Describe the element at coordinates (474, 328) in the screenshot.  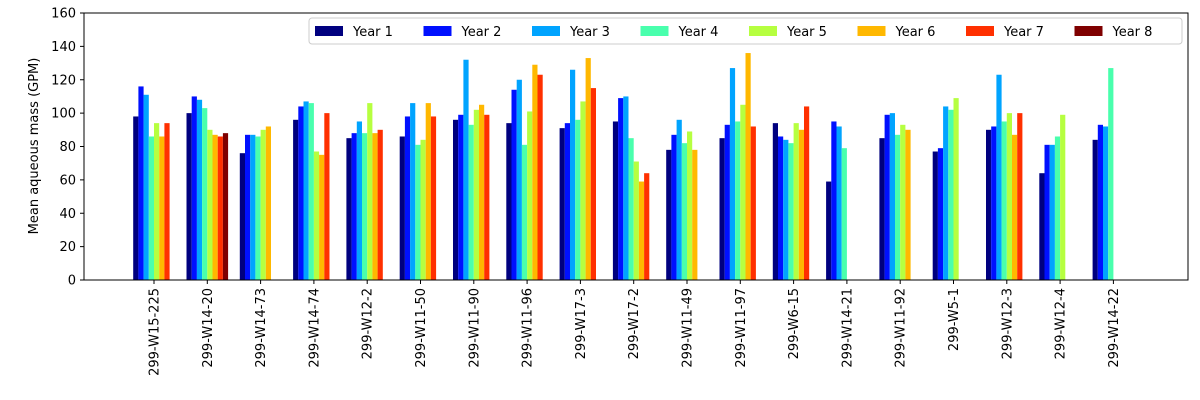
I see `x-tick-label: 299-W11-90` at that location.